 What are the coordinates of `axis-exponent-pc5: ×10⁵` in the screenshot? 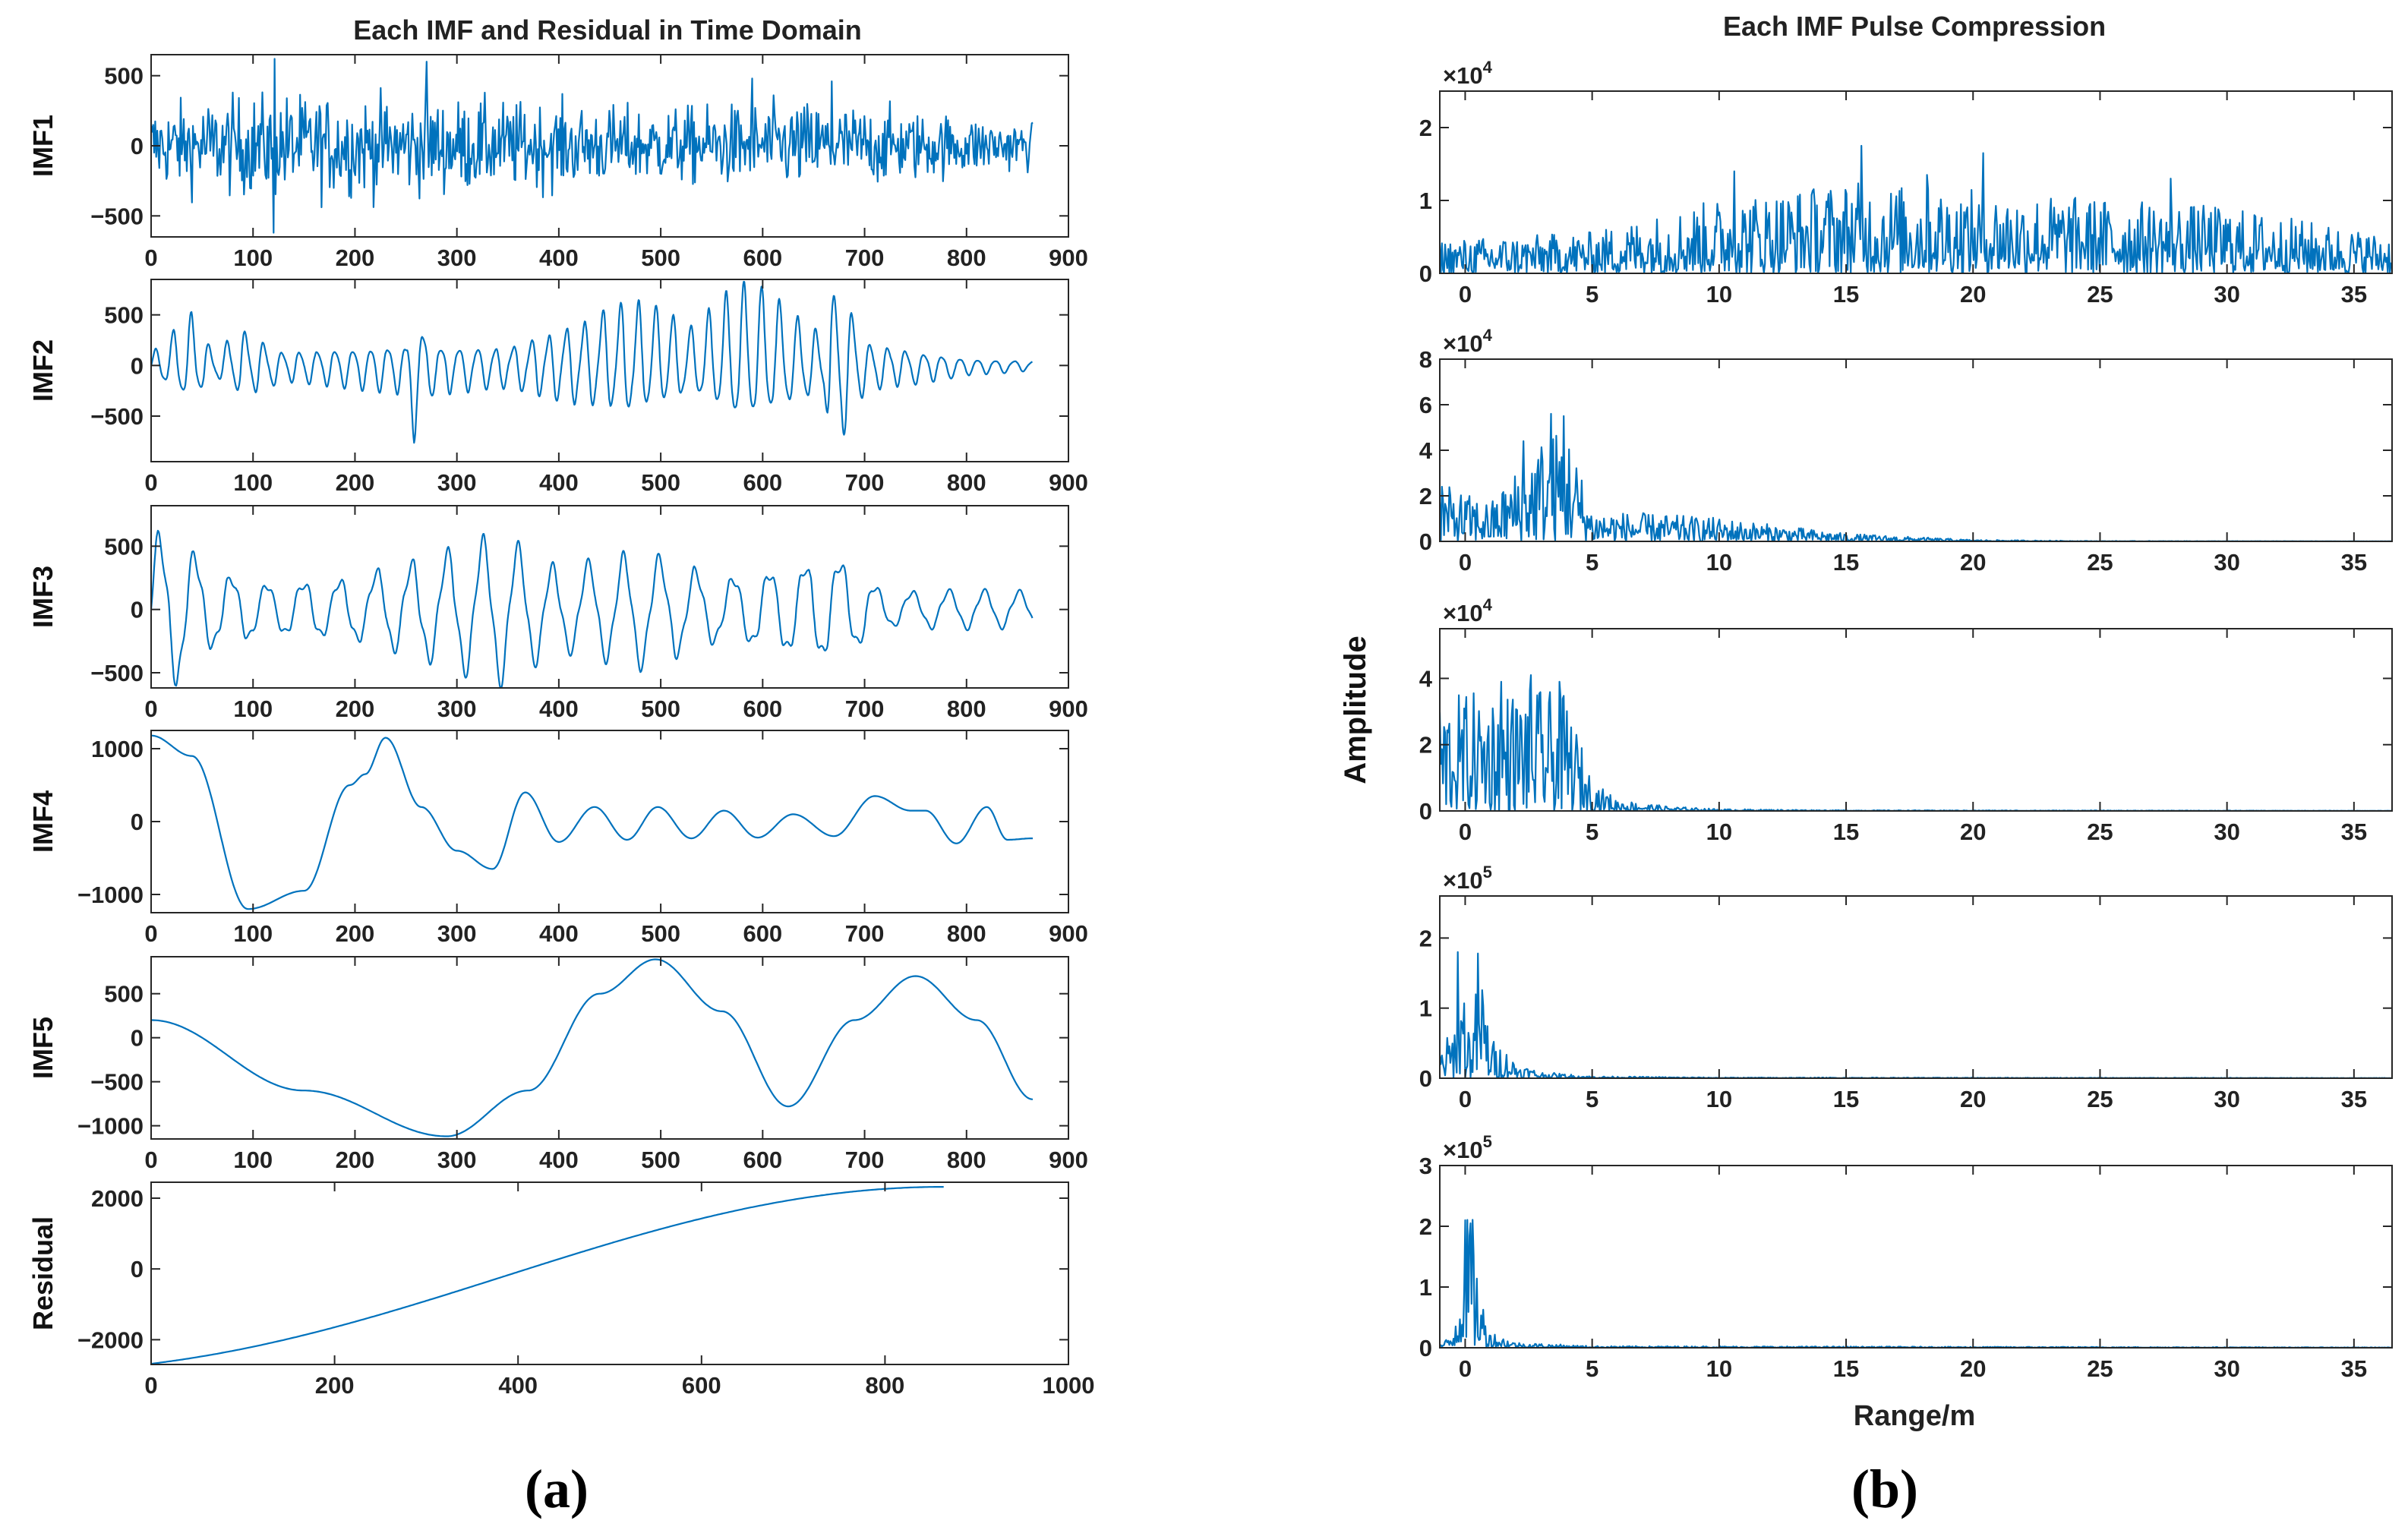 It's located at (1467, 1147).